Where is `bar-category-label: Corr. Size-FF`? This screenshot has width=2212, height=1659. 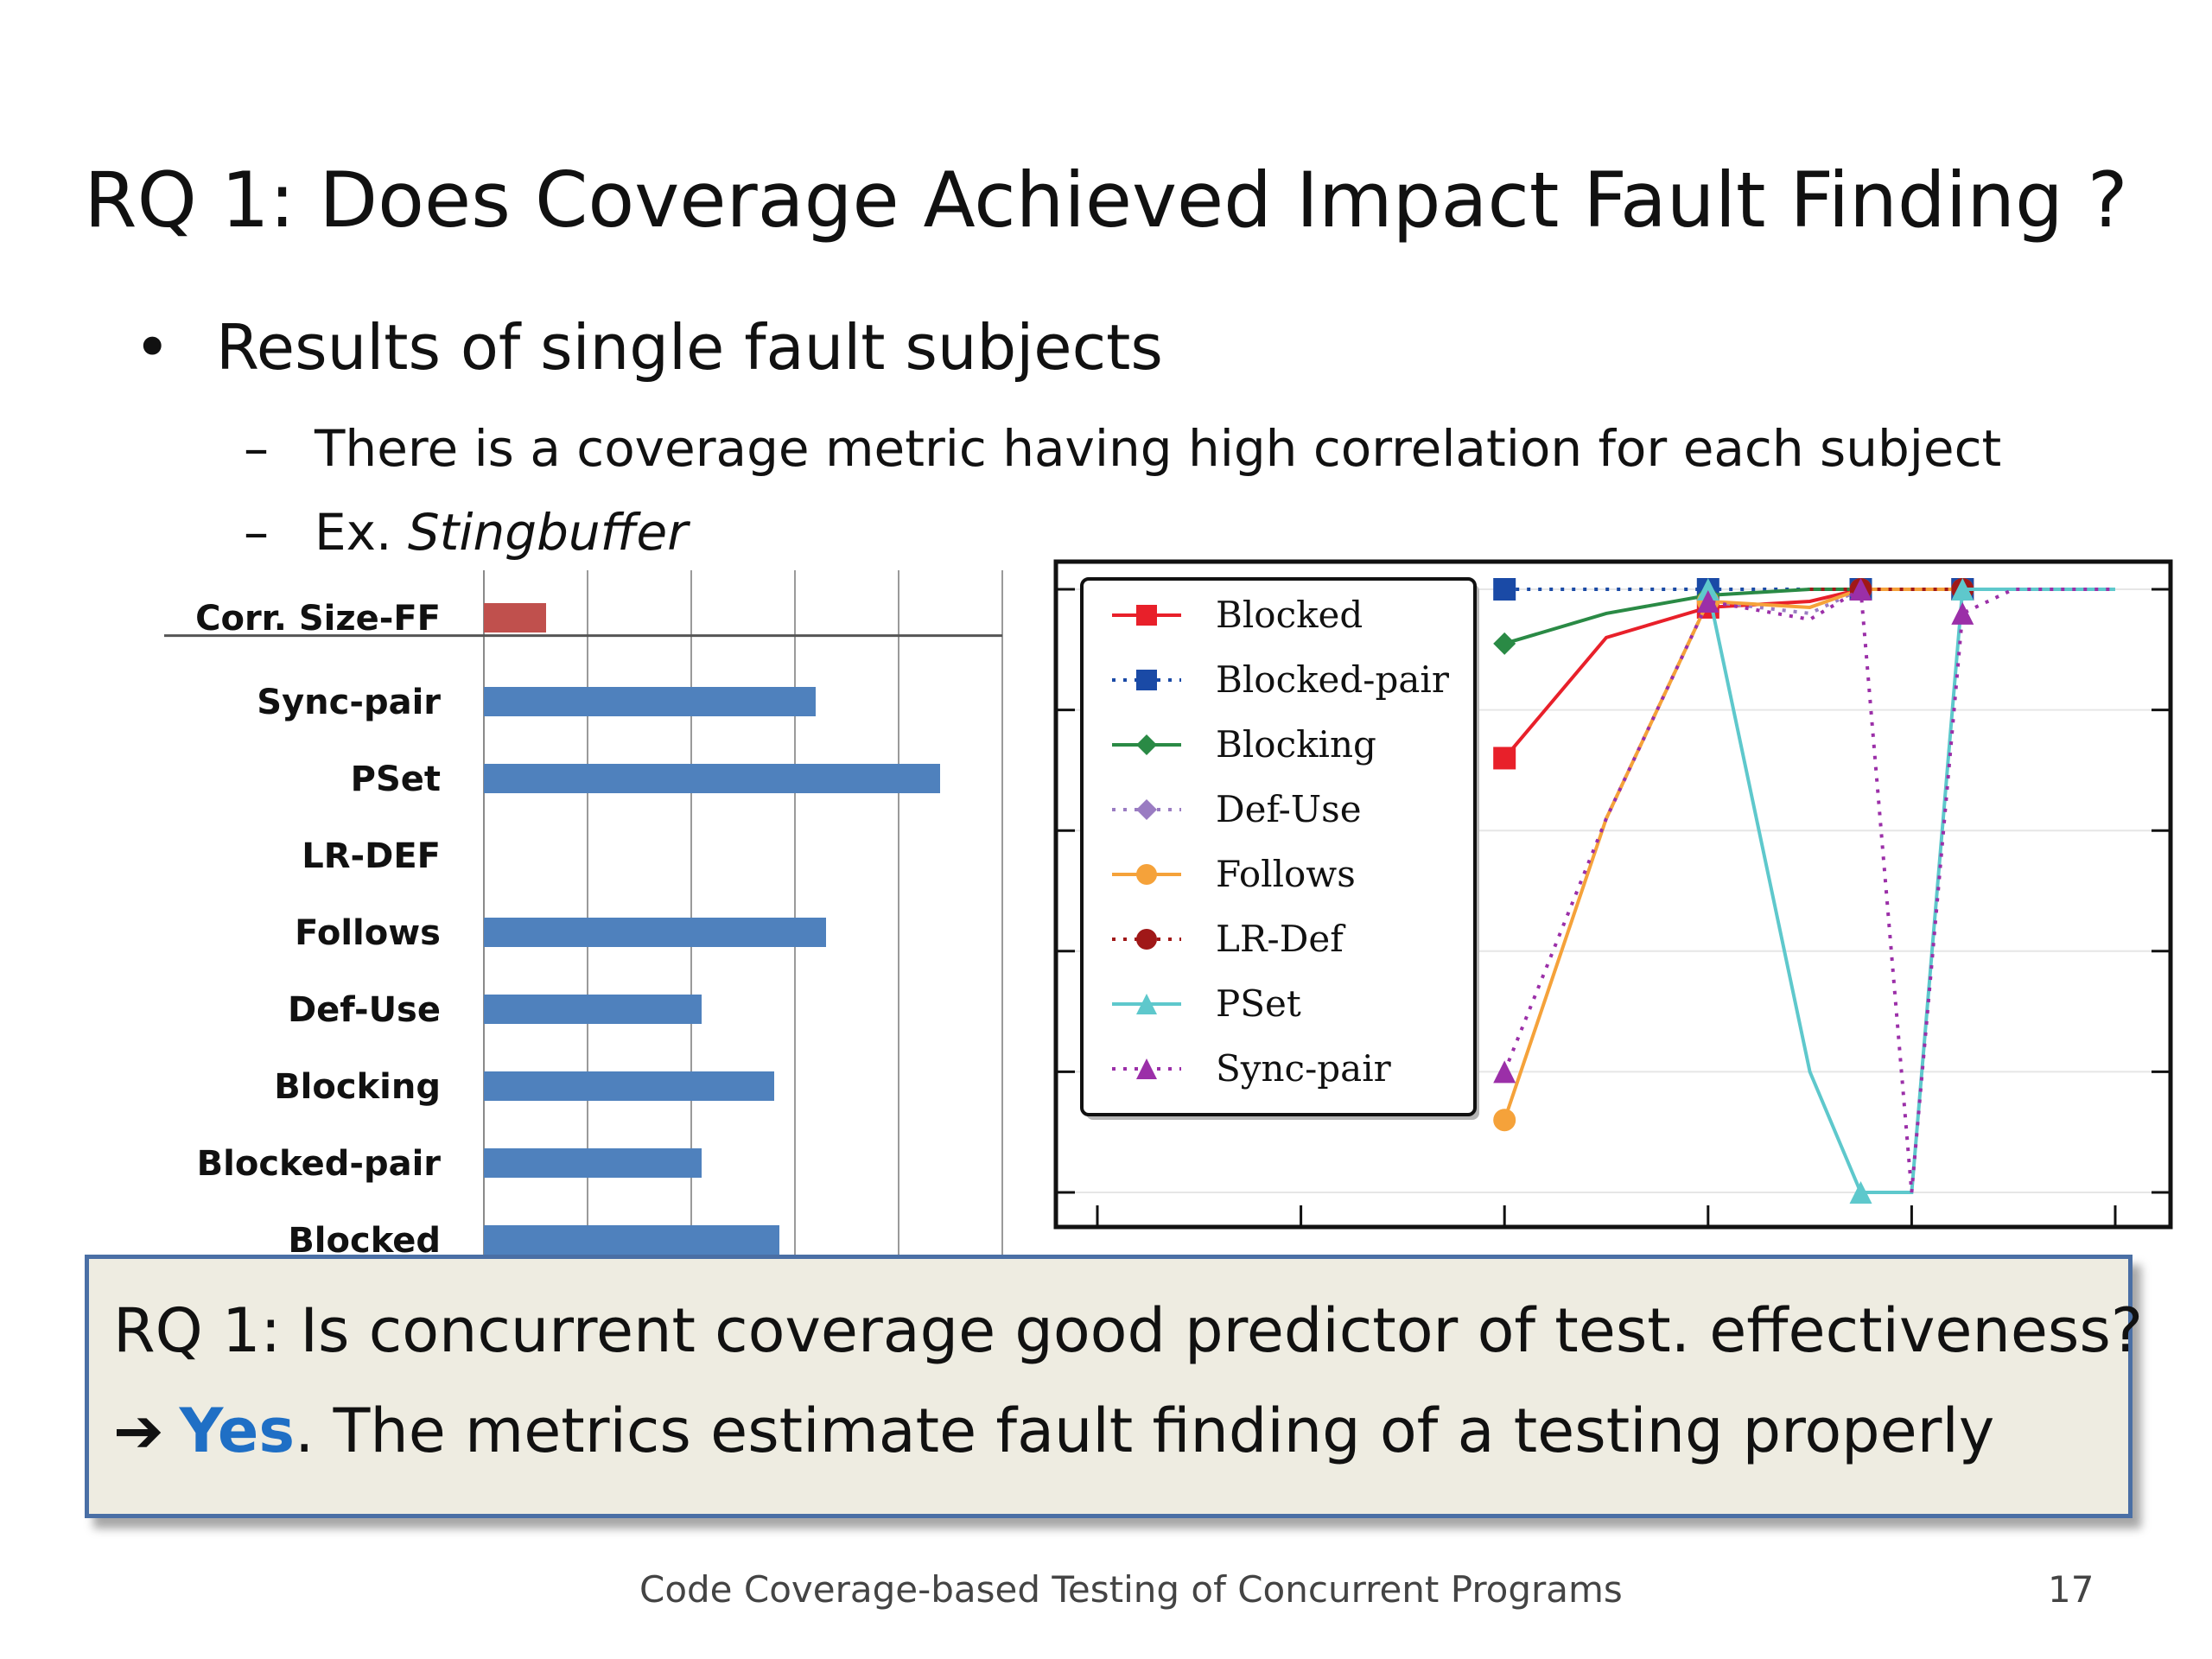 bar-category-label: Corr. Size-FF is located at coordinates (318, 619).